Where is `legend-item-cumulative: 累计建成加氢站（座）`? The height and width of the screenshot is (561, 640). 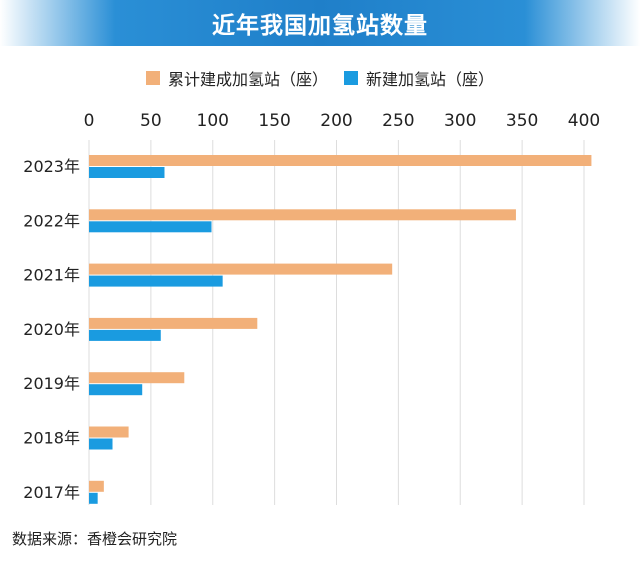 legend-item-cumulative: 累计建成加氢站（座） is located at coordinates (236, 78).